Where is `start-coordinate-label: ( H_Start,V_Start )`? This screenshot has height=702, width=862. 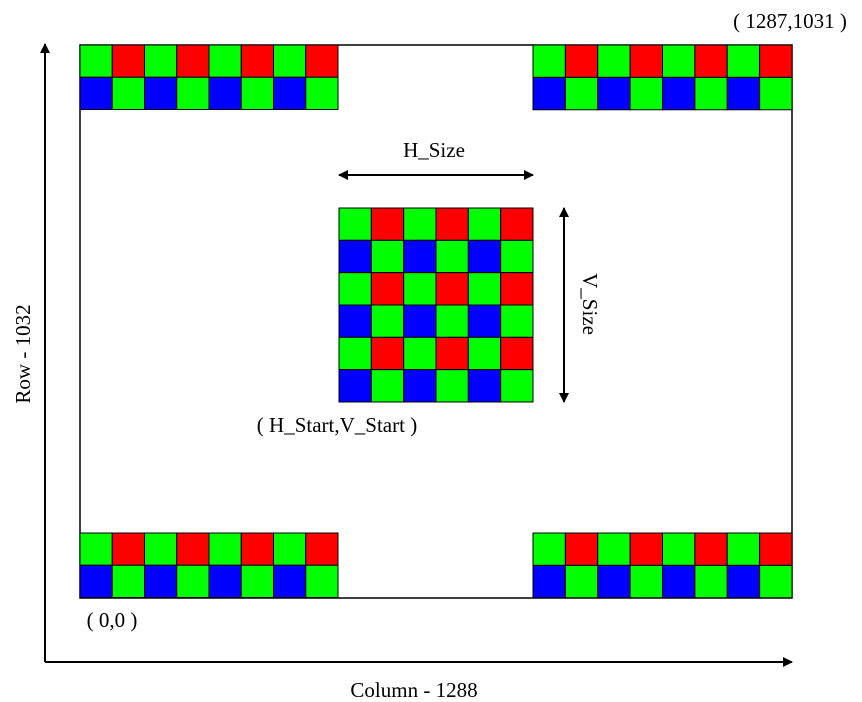 start-coordinate-label: ( H_Start,V_Start ) is located at coordinates (337, 425).